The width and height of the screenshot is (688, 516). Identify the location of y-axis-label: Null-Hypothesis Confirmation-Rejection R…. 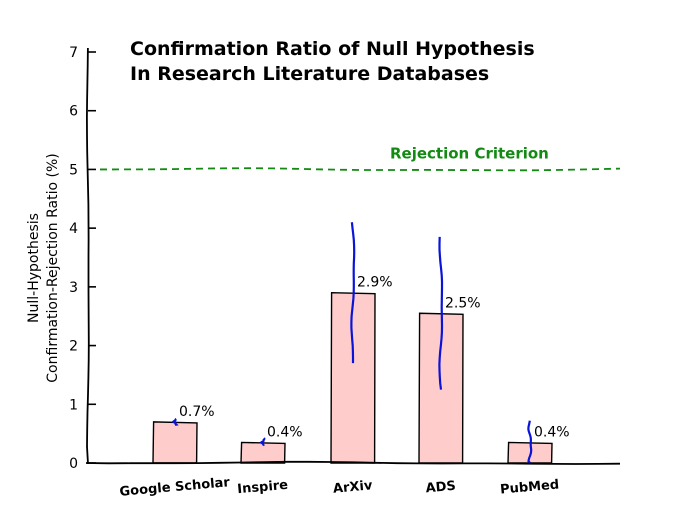
(43, 267).